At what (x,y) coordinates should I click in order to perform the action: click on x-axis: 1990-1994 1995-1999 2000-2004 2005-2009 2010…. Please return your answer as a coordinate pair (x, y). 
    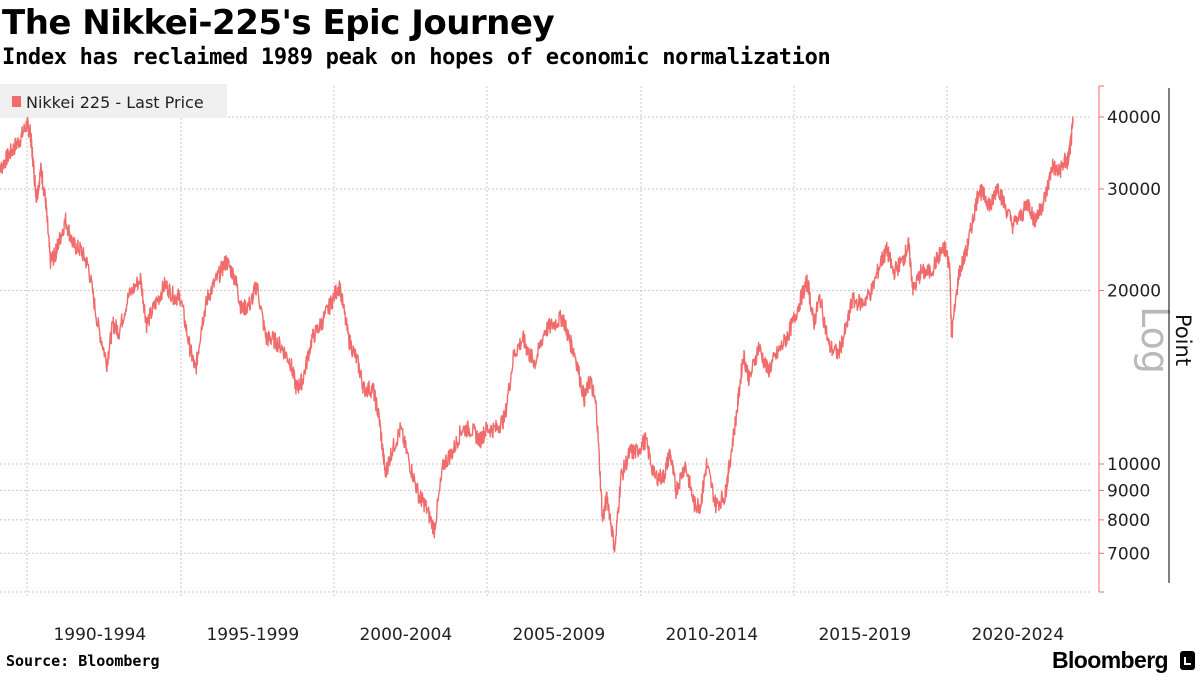
    Looking at the image, I should click on (558, 635).